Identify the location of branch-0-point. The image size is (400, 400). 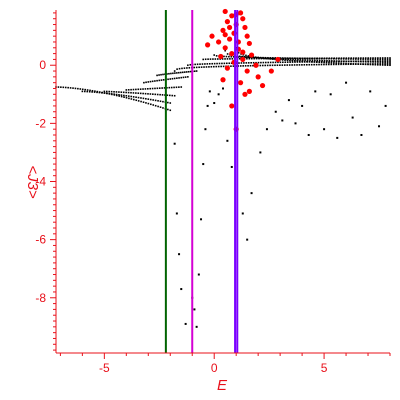
(134, 99).